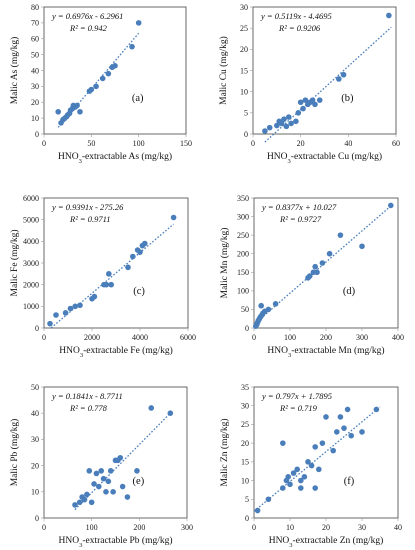 The width and height of the screenshot is (415, 550). What do you see at coordinates (224, 263) in the screenshot?
I see `y-axis-title: Malic Mn (mg/kg)` at bounding box center [224, 263].